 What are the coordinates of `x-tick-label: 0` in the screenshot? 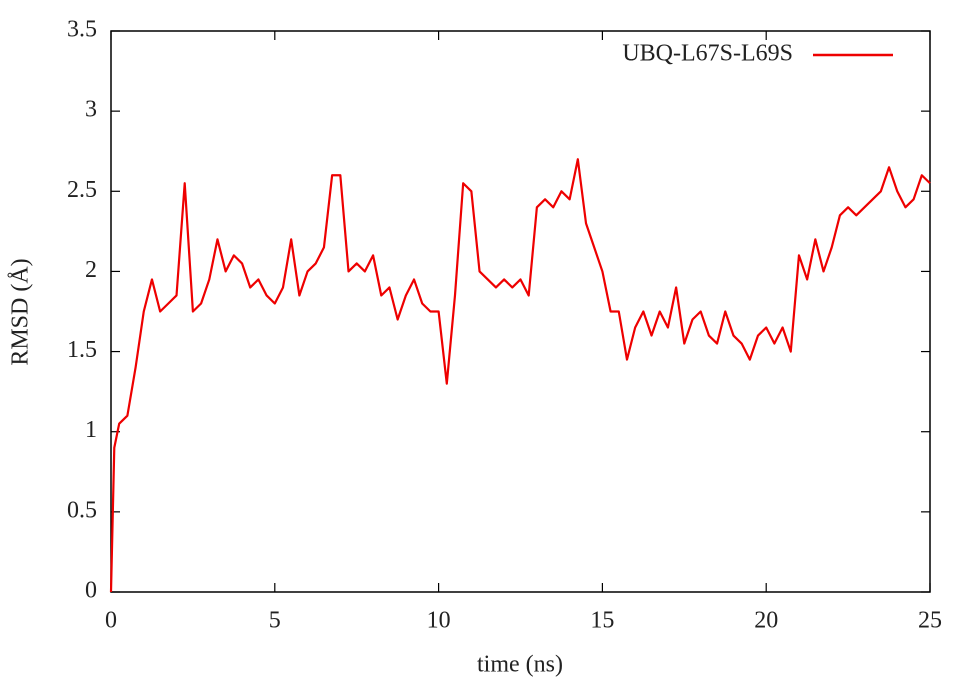 It's located at (111, 621).